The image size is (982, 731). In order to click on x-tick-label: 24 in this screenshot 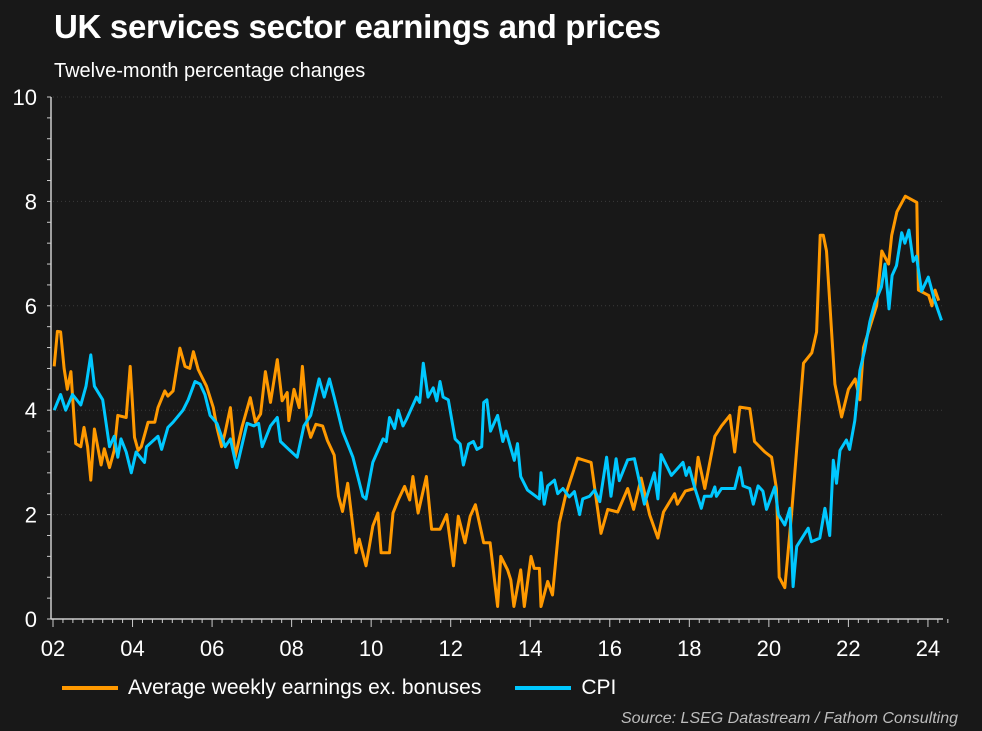, I will do `click(928, 648)`.